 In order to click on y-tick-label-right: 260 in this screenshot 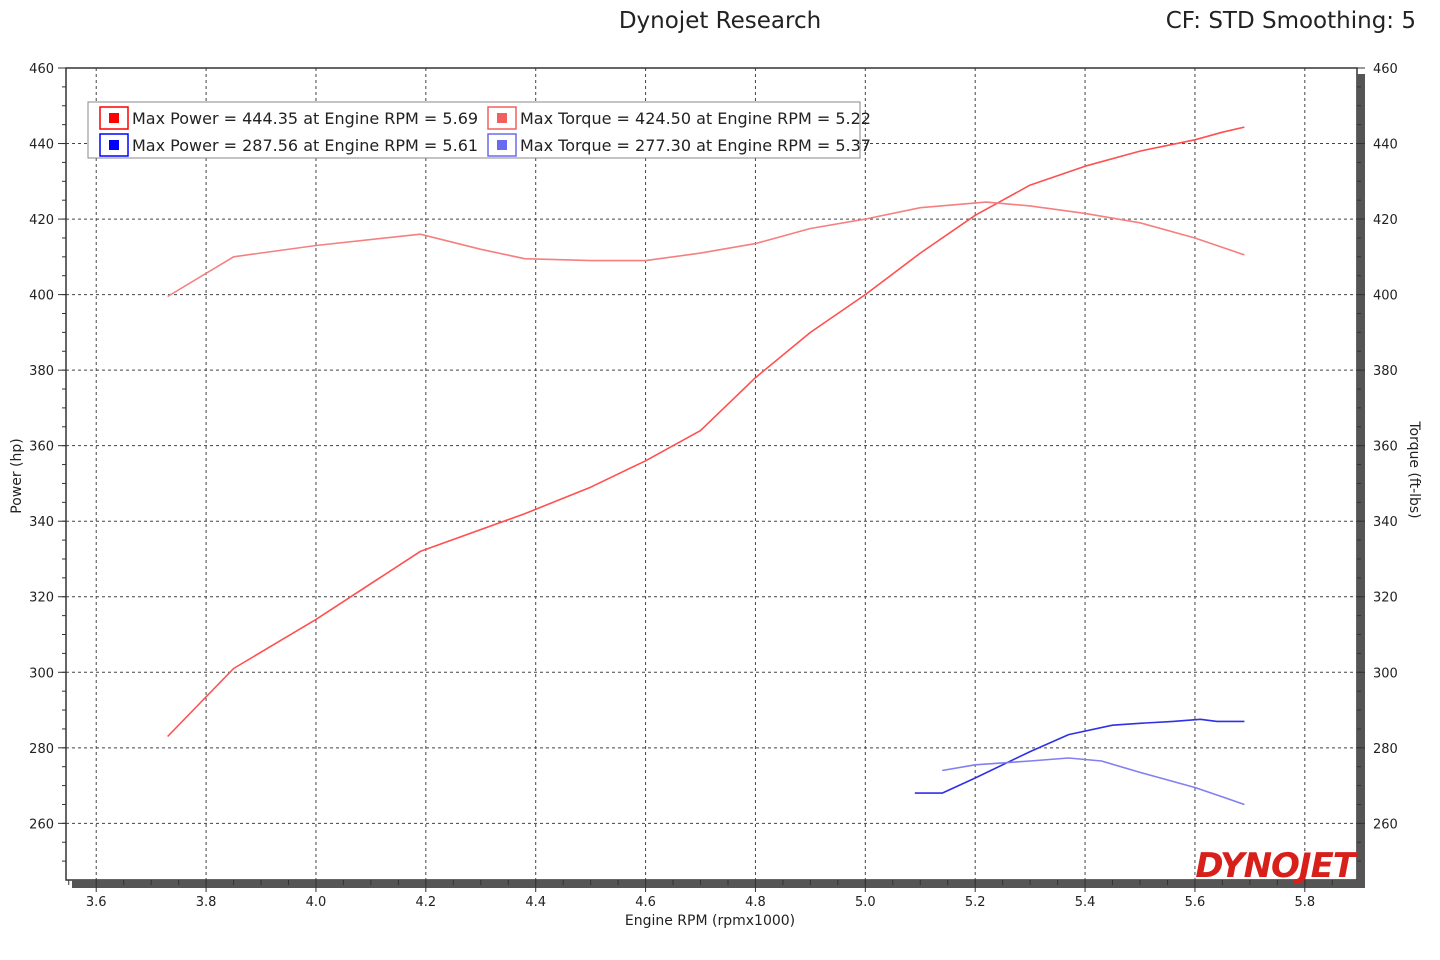, I will do `click(1385, 824)`.